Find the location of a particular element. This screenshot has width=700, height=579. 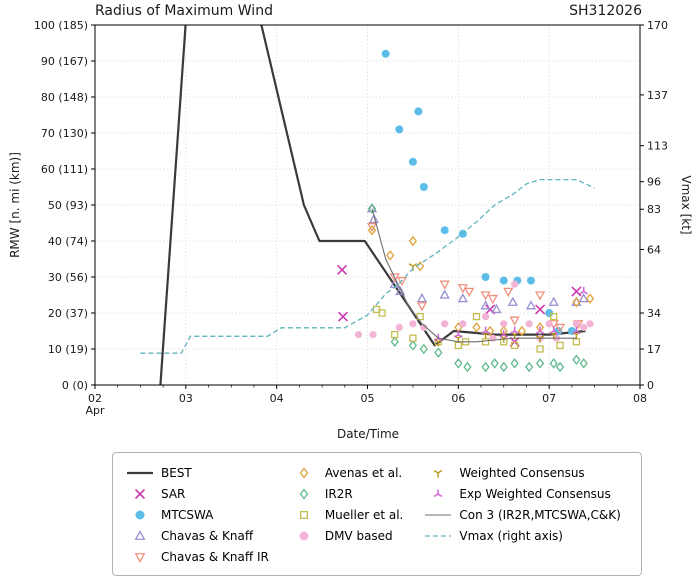

legend-item-sar: SAR is located at coordinates (197, 493).